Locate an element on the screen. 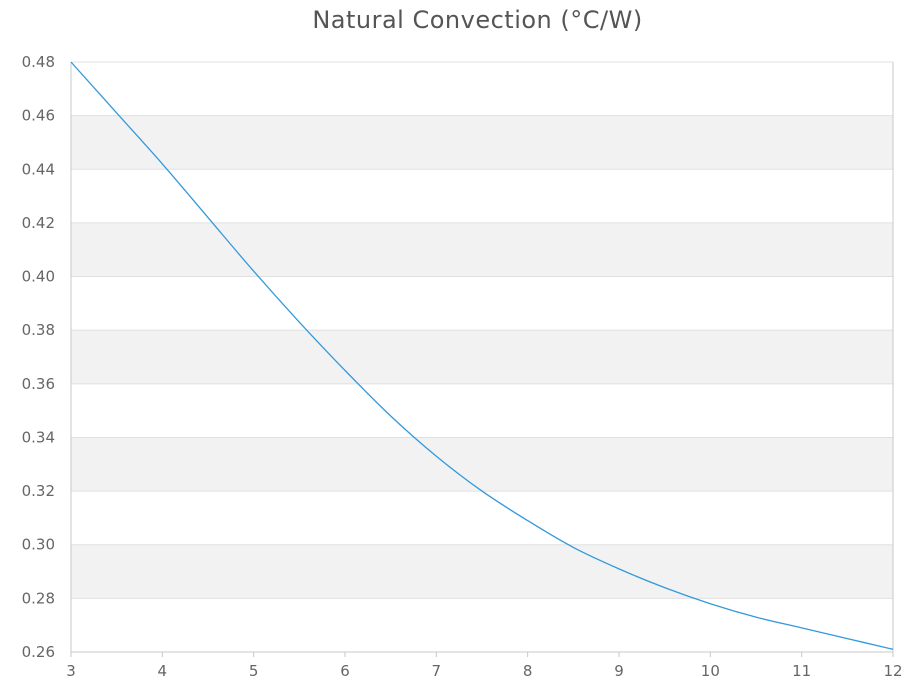  x-axis-ticks: 3 4 5 6 7 8 9 10 11 12 is located at coordinates (484, 666).